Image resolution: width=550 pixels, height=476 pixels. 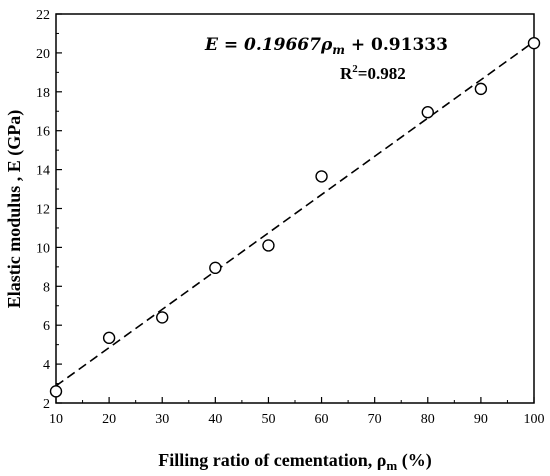 What do you see at coordinates (43, 171) in the screenshot?
I see `y-tick-label: 14` at bounding box center [43, 171].